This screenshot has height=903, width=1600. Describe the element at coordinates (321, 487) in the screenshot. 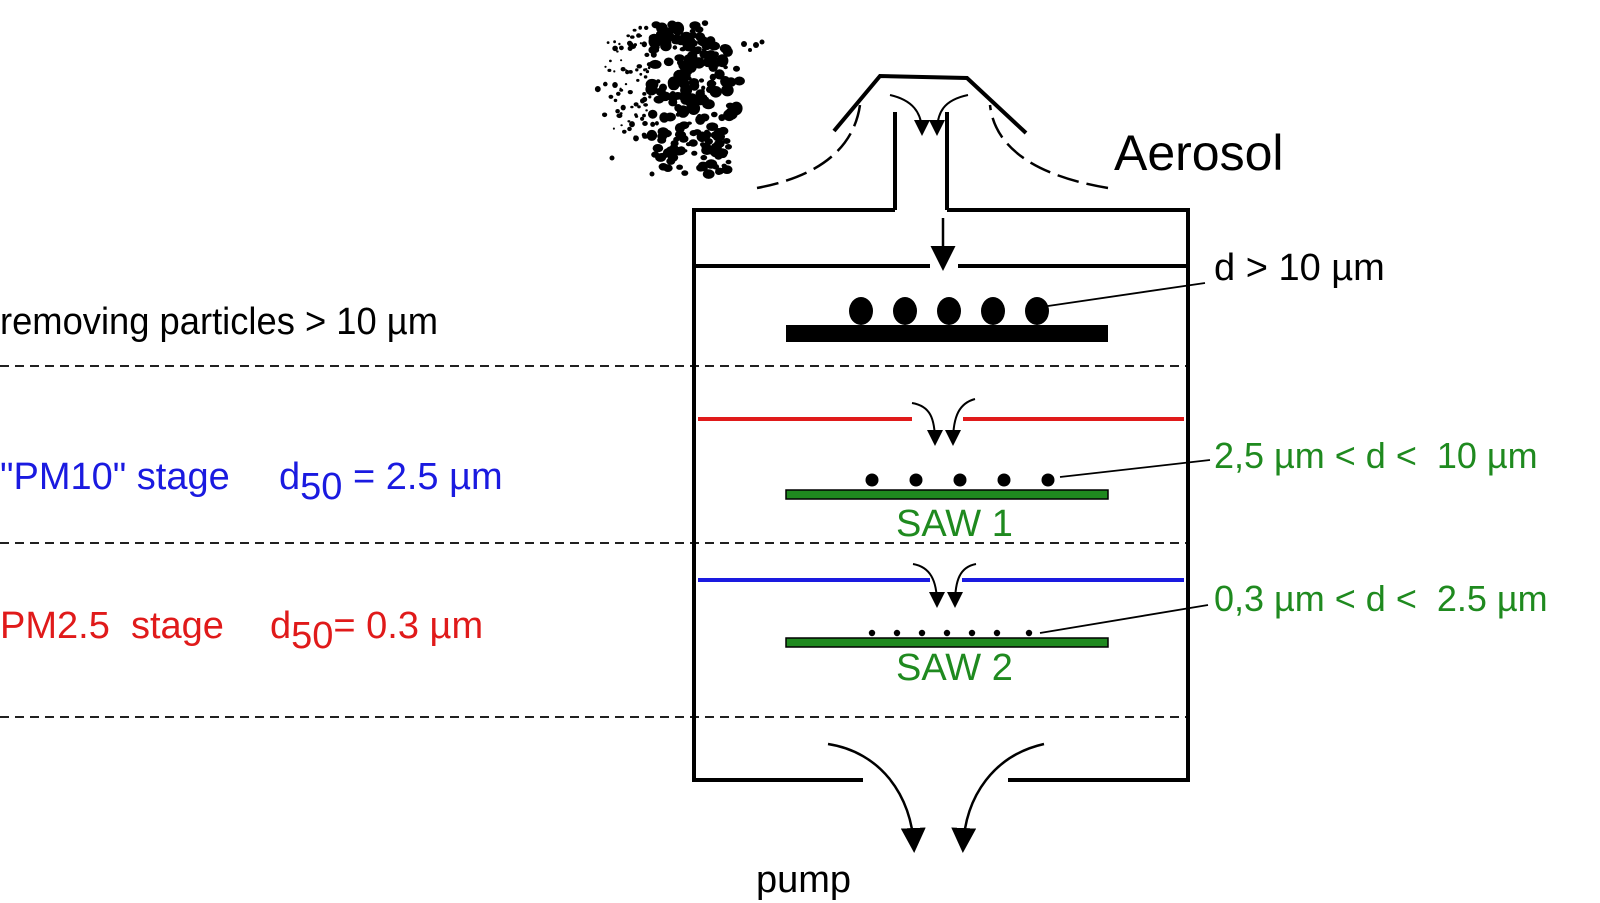

I see `pm10-d50-subscript: 50` at that location.